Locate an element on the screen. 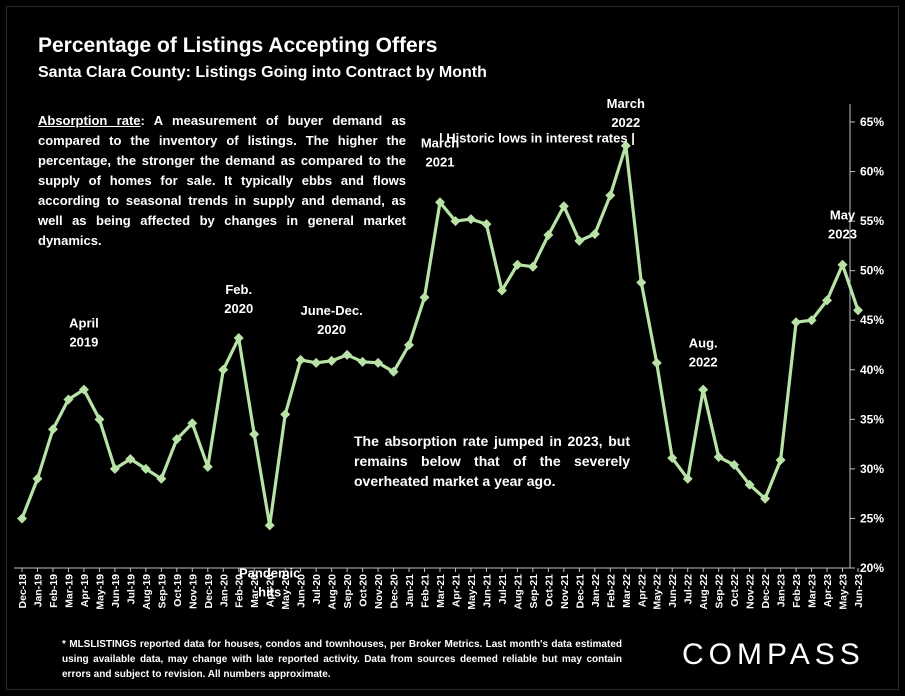  x-tick-label: Nov-22 is located at coordinates (751, 591).